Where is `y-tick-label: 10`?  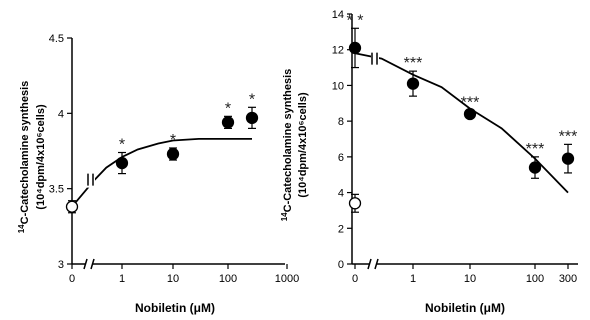 y-tick-label: 10 is located at coordinates (338, 86).